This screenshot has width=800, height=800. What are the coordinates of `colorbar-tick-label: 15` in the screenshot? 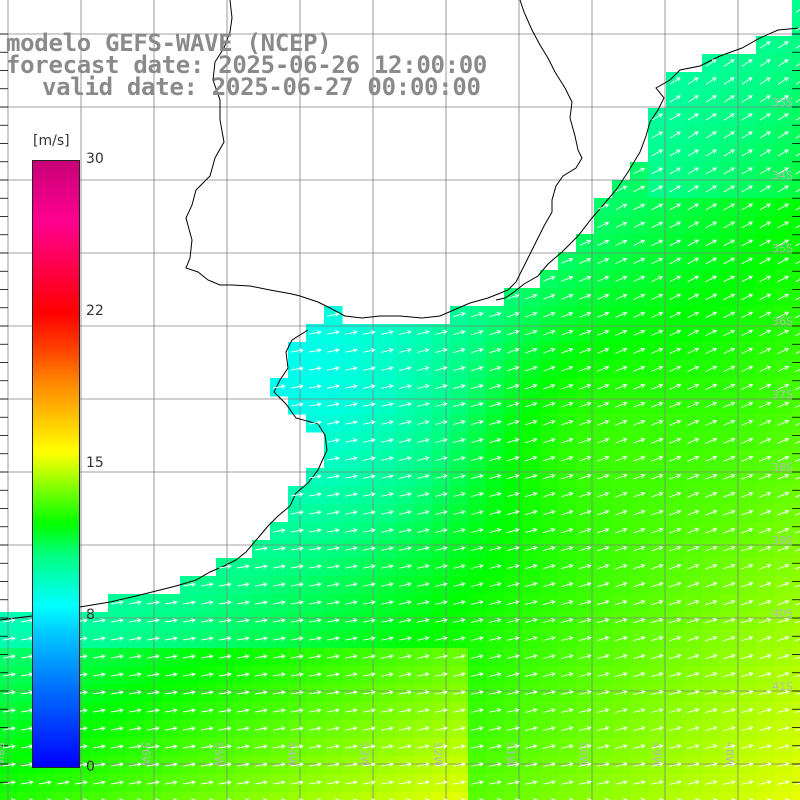 It's located at (95, 463).